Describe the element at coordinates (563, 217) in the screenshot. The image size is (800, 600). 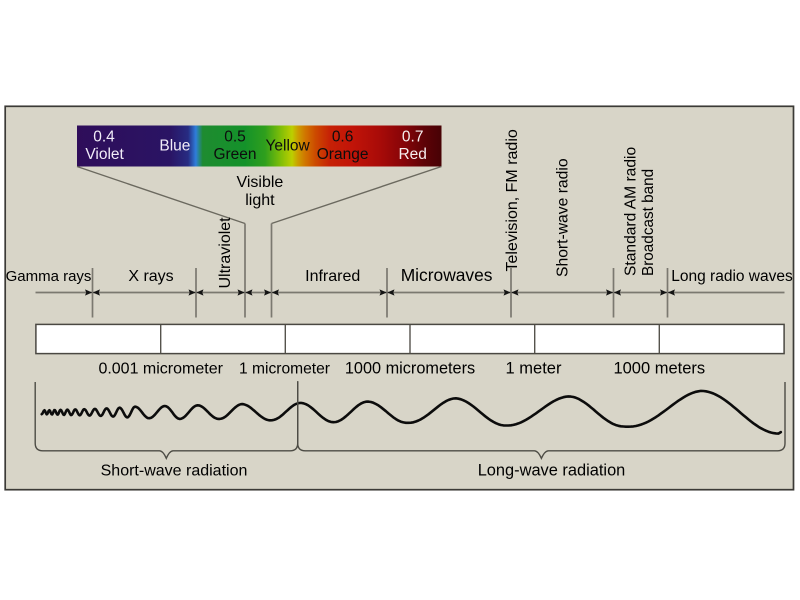
I see `svg-text: Short-wave radio` at that location.